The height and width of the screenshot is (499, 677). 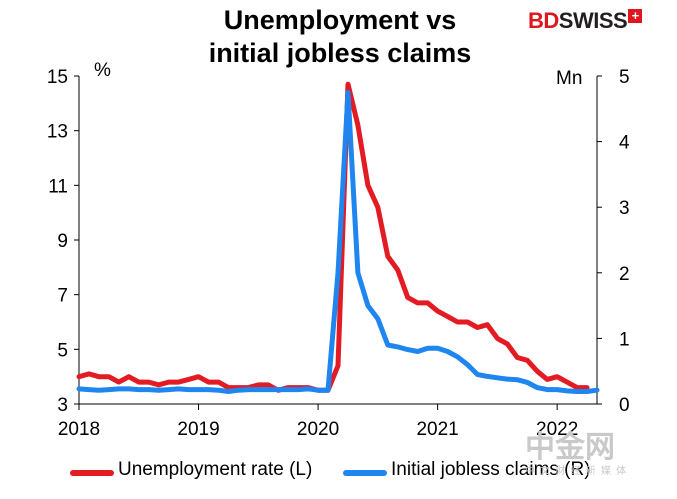 I want to click on left-tick-label: 5, so click(x=62, y=350).